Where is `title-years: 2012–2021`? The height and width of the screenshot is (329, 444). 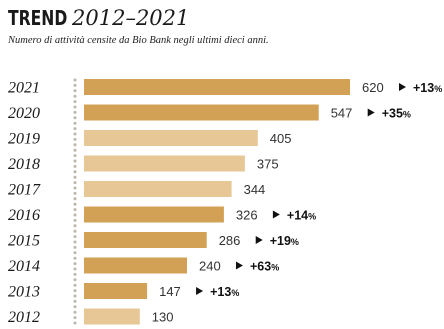 title-years: 2012–2021 is located at coordinates (131, 18).